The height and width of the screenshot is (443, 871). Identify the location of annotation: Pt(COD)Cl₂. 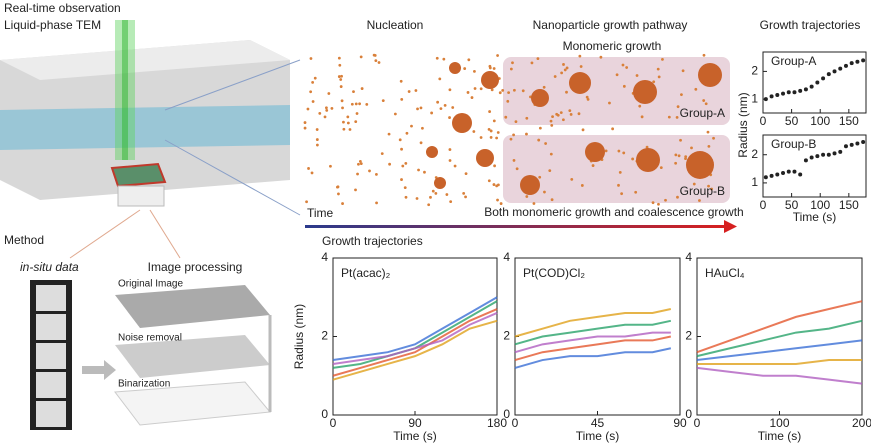
(554, 273).